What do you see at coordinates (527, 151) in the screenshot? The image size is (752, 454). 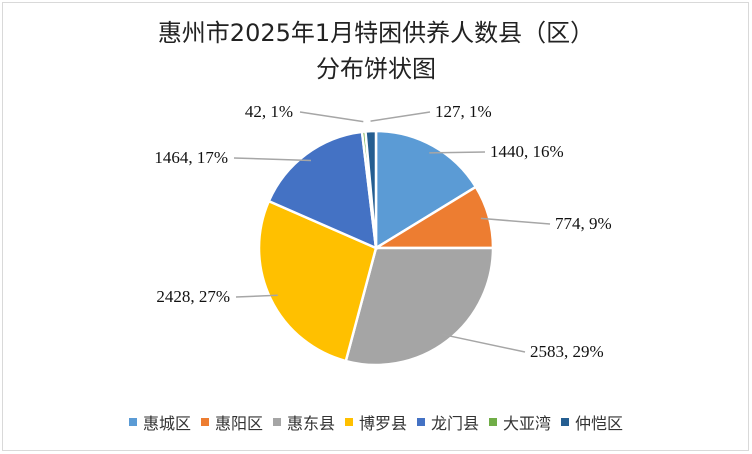 I see `data-label: 1440, 16%` at bounding box center [527, 151].